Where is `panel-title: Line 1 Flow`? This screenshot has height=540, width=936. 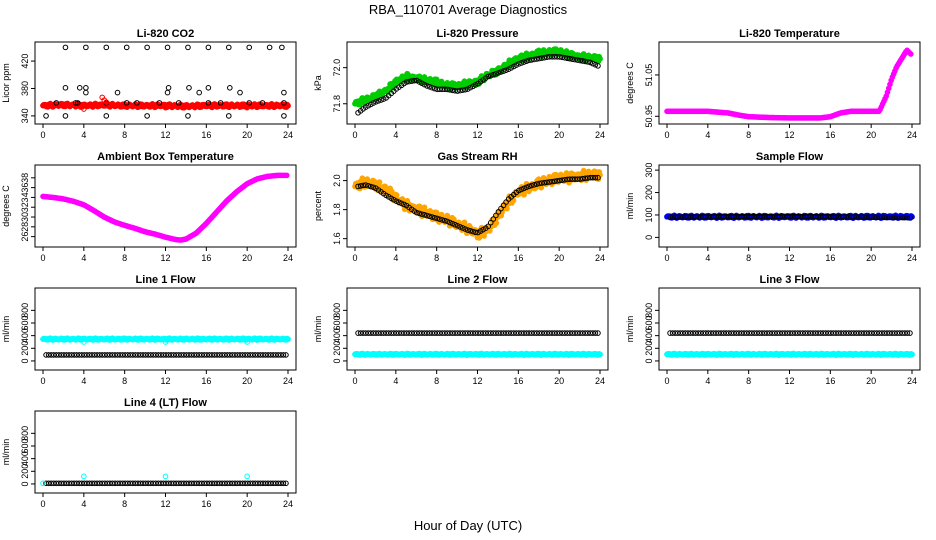
panel-title: Line 1 Flow is located at coordinates (166, 280).